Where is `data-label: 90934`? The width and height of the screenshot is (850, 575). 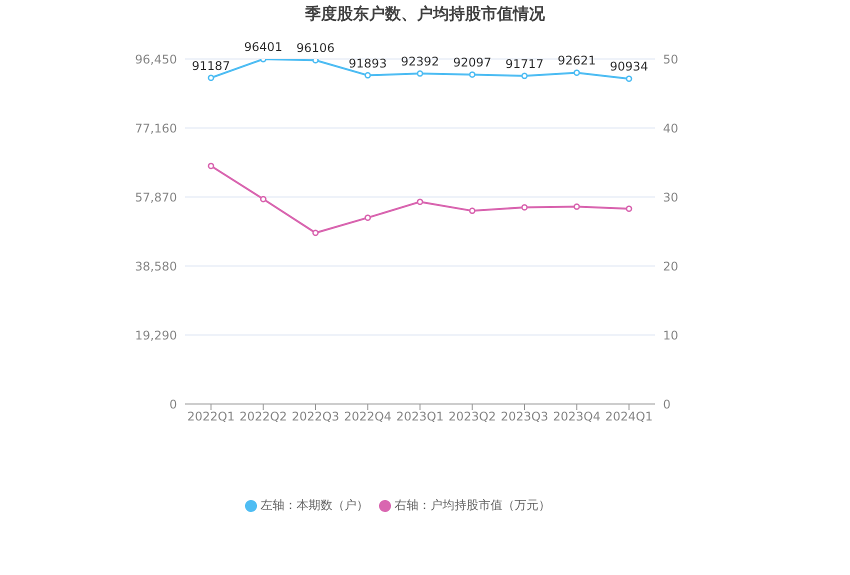 data-label: 90934 is located at coordinates (629, 67).